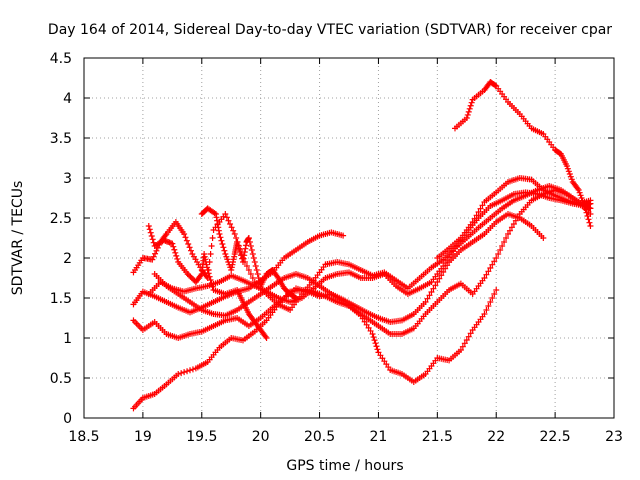 This screenshot has height=480, width=640. Describe the element at coordinates (143, 437) in the screenshot. I see `x-tick-label: 19` at that location.